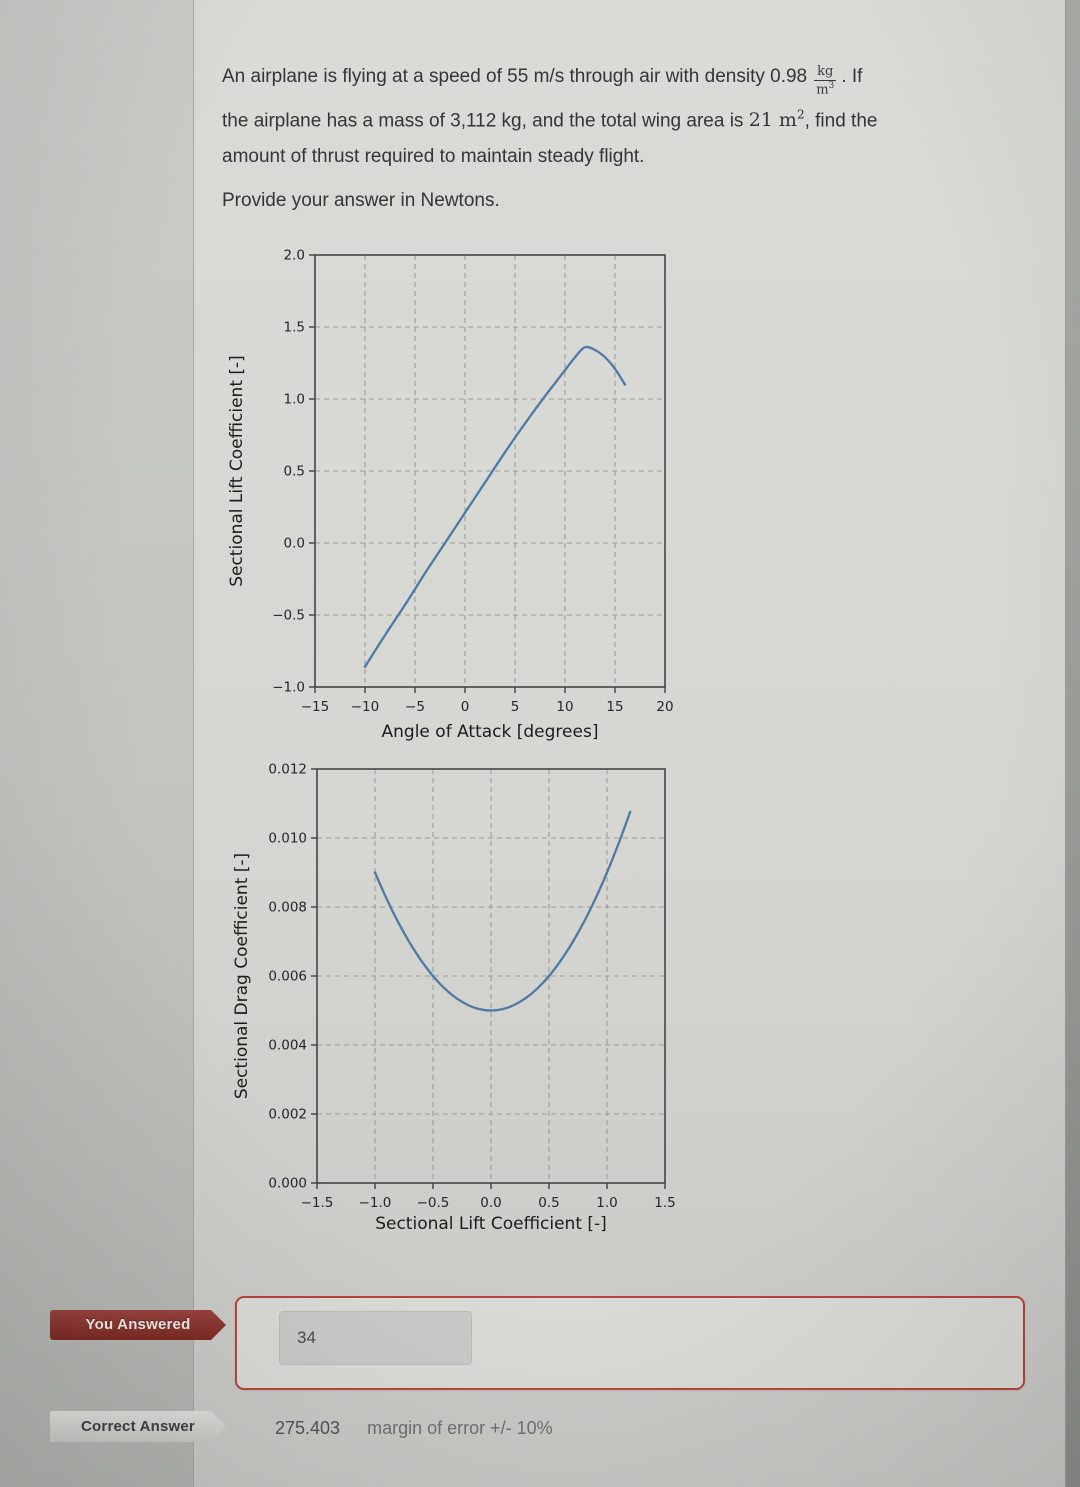 Image resolution: width=1080 pixels, height=1487 pixels. Describe the element at coordinates (490, 732) in the screenshot. I see `svg-text: Angle of Attack [degrees]` at that location.